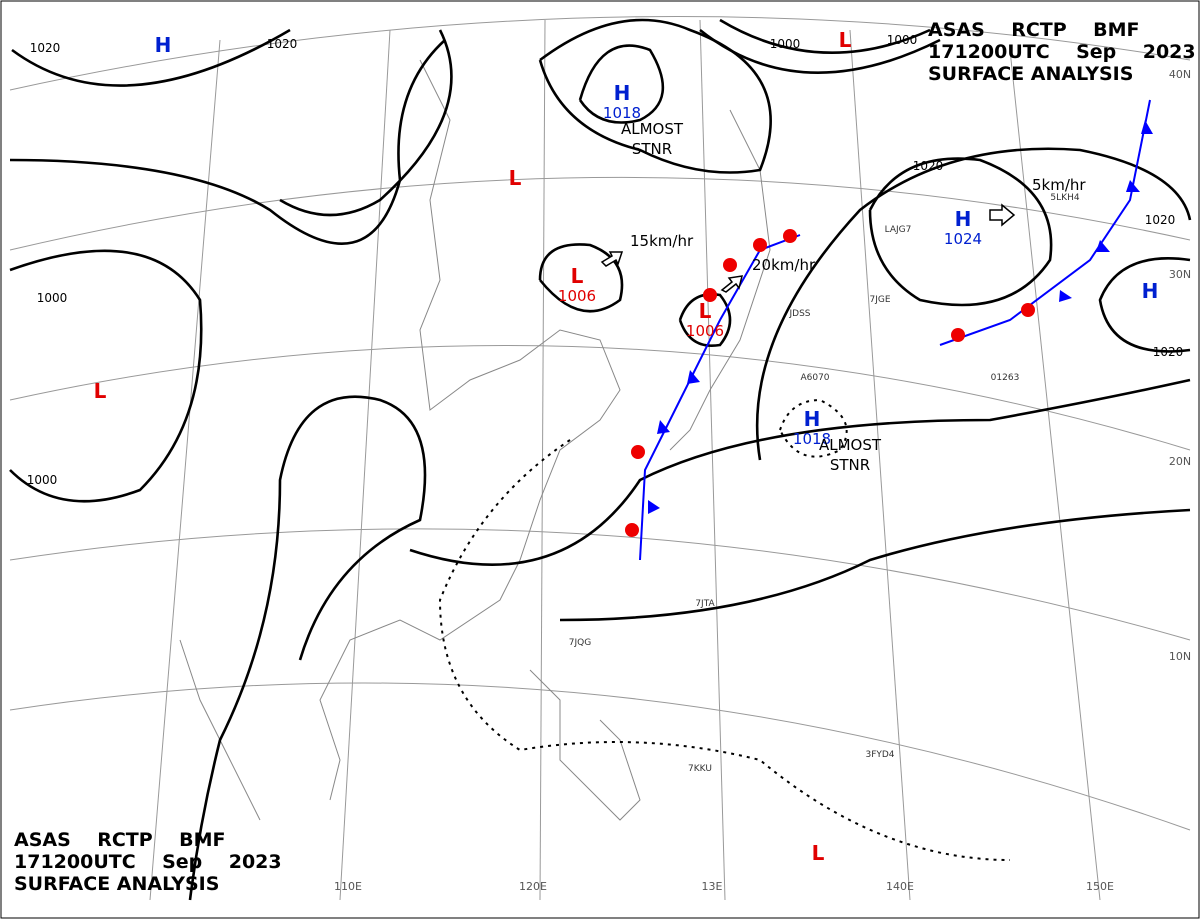 Image resolution: width=1200 pixels, height=919 pixels. I want to click on latitude-label: 40N, so click(1180, 74).